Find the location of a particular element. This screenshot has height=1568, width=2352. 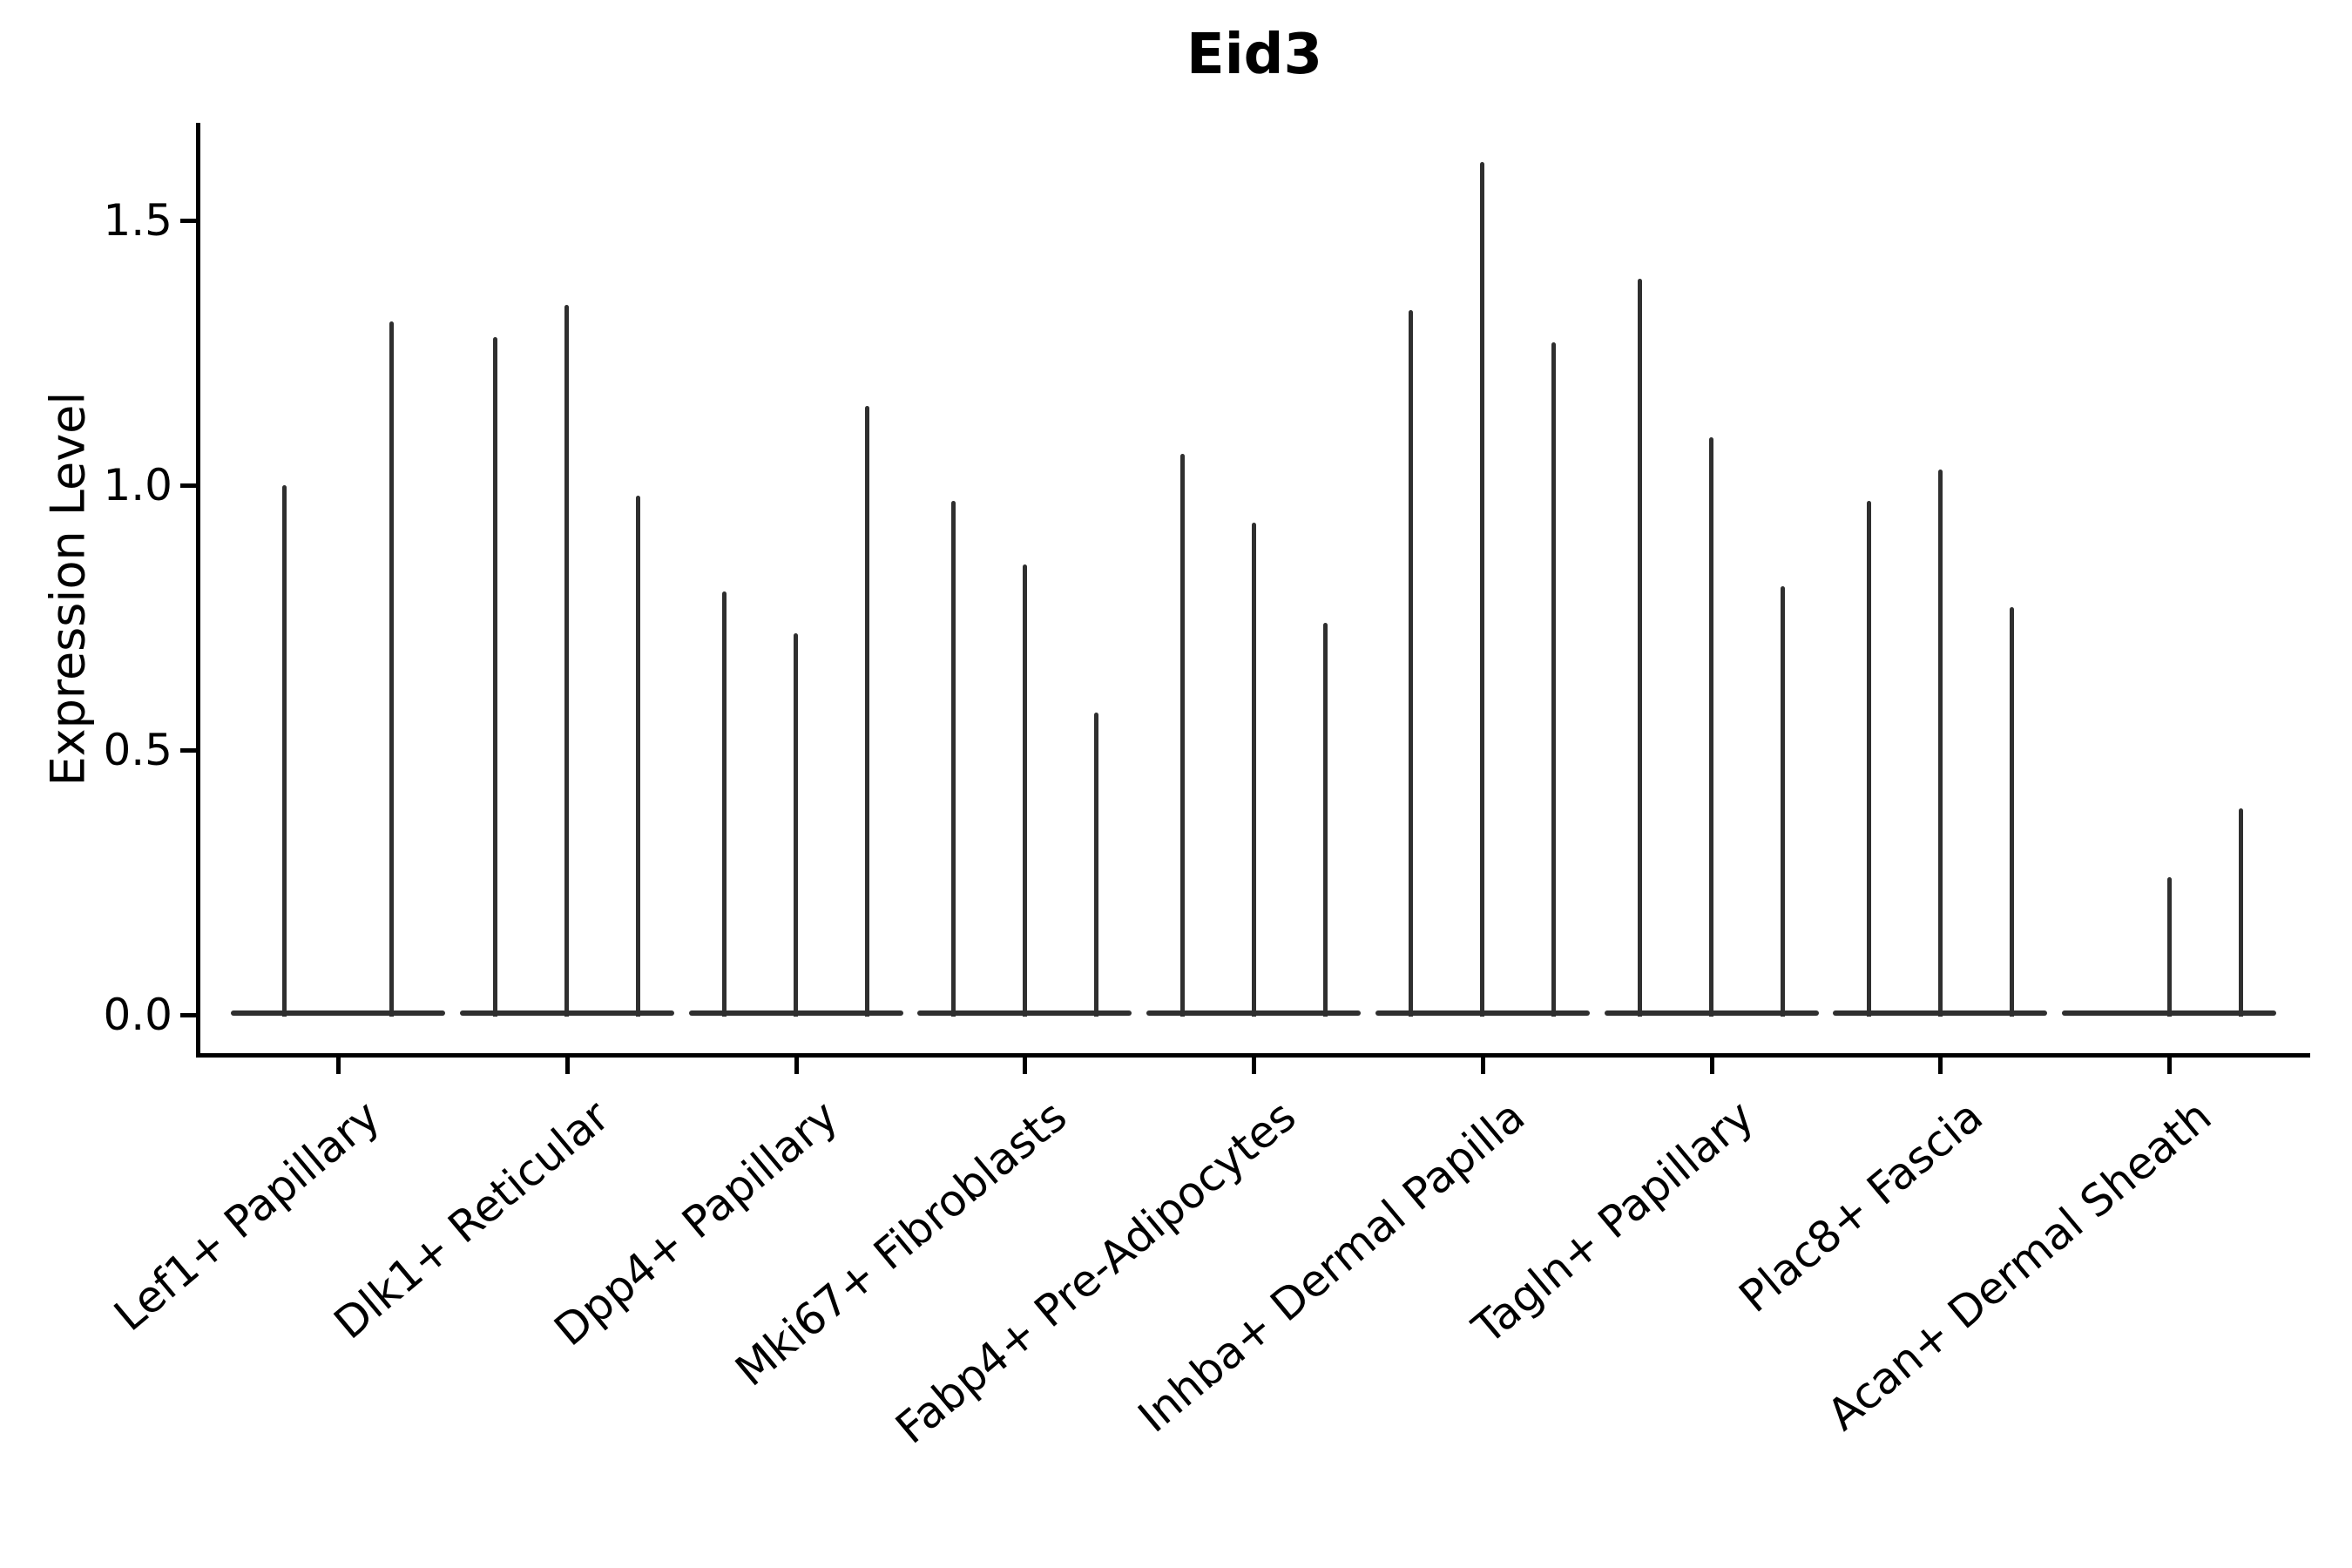

y-tick-label: 1.0 is located at coordinates (137, 485).